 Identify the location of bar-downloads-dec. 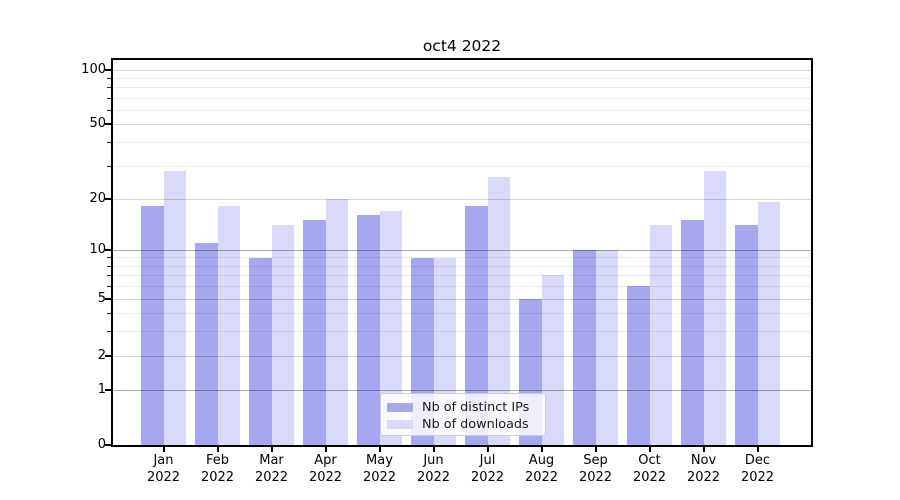
(768, 323).